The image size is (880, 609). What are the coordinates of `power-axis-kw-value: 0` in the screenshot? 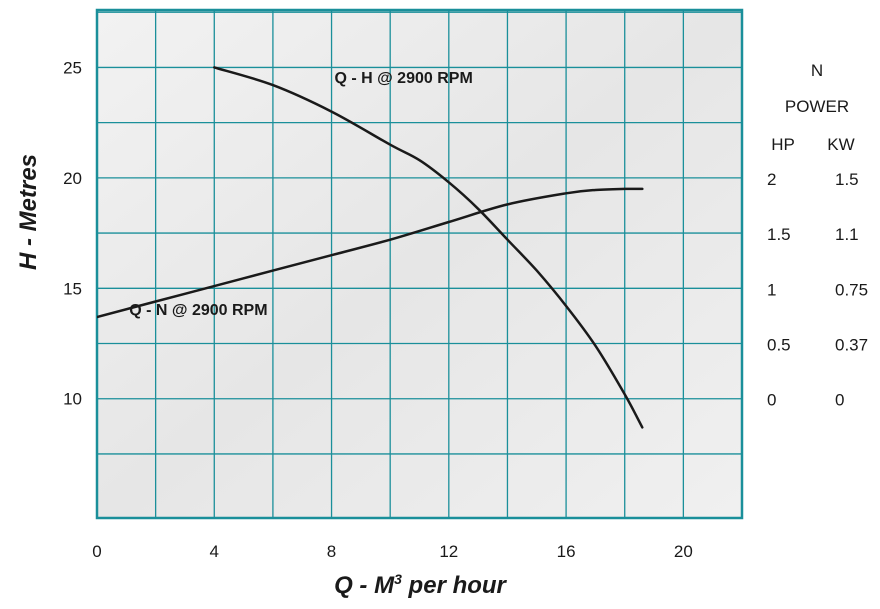 It's located at (839, 400).